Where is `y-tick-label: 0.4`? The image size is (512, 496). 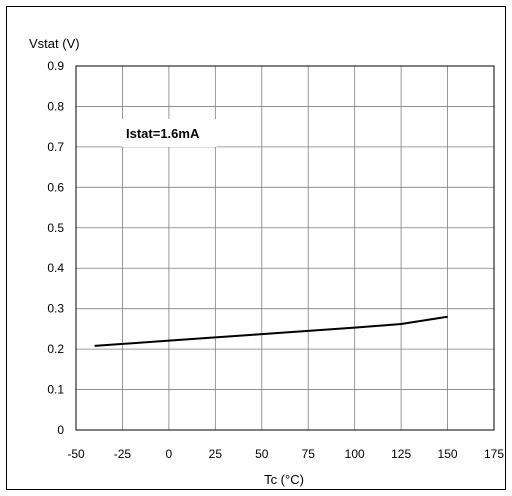 y-tick-label: 0.4 is located at coordinates (55, 268).